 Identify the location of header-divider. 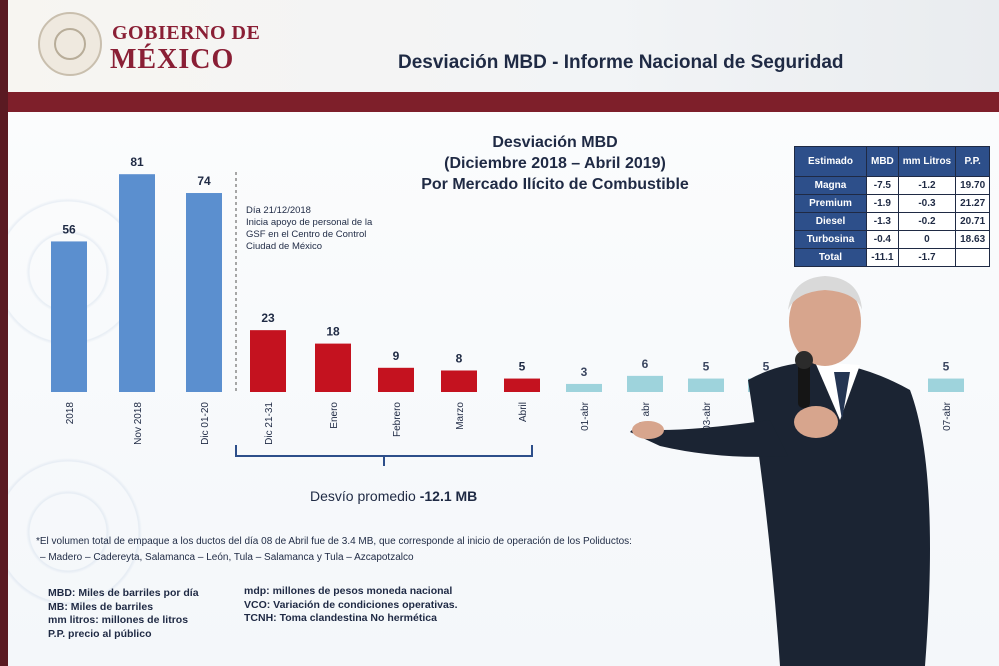
(503, 102).